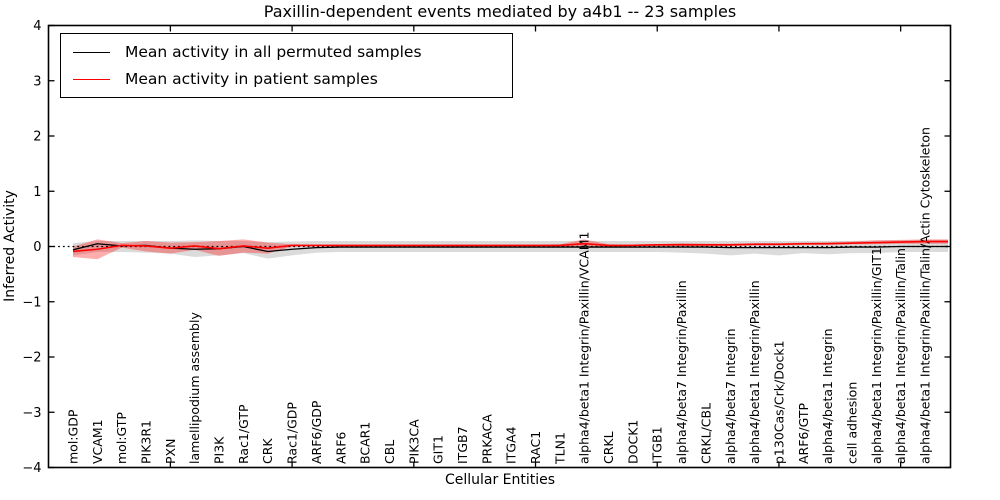  I want to click on legend-item-permuted: Mean activity in all permuted samples, so click(287, 52).